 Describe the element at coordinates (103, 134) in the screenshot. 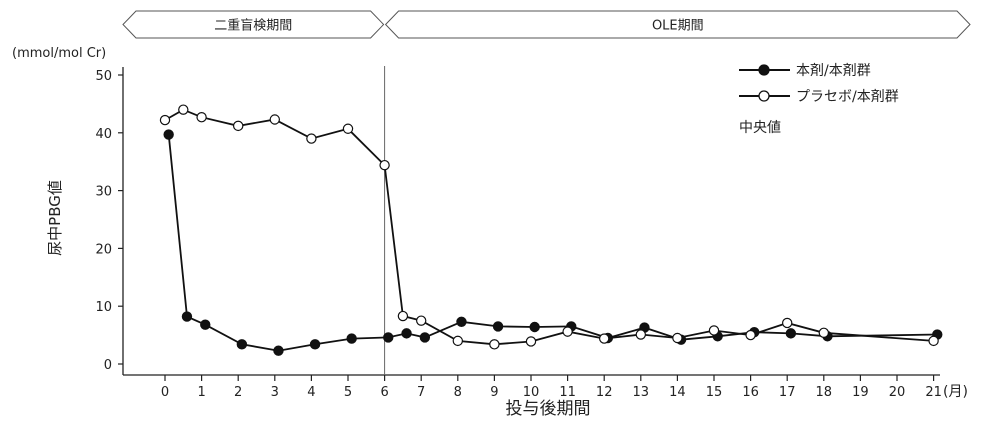

I see `y-tick-label: 40` at that location.